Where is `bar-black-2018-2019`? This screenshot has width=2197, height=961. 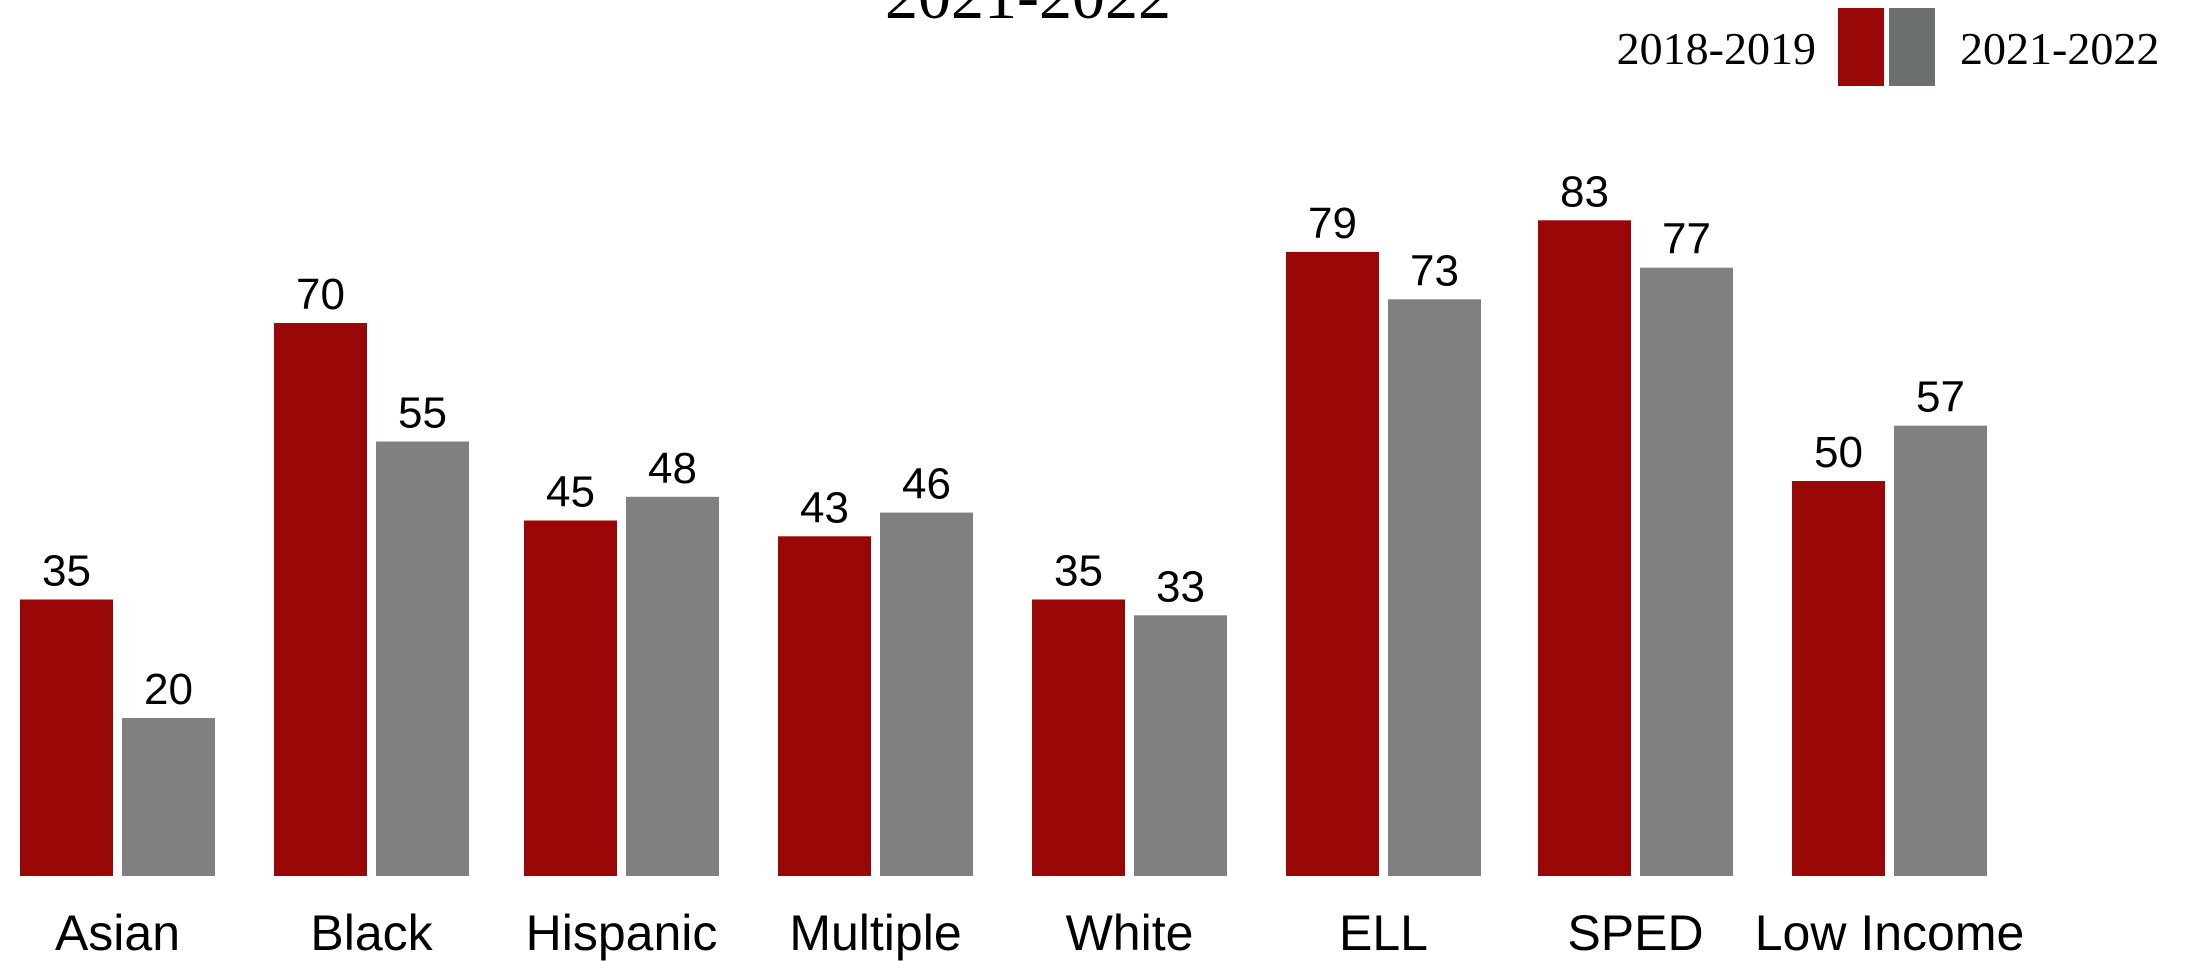 bar-black-2018-2019 is located at coordinates (320, 599).